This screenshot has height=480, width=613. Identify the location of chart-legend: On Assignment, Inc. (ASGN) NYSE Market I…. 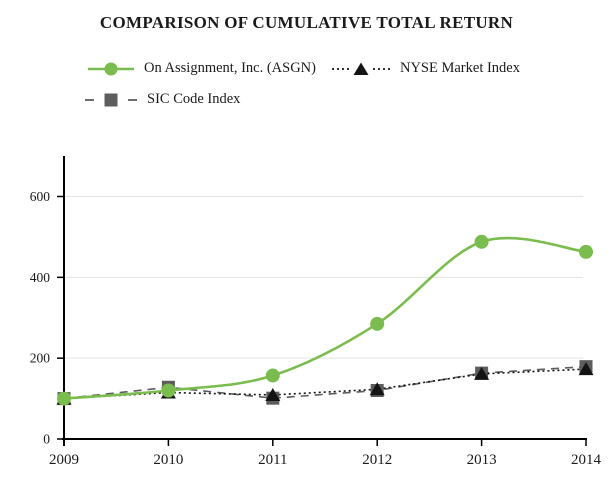
(326, 84).